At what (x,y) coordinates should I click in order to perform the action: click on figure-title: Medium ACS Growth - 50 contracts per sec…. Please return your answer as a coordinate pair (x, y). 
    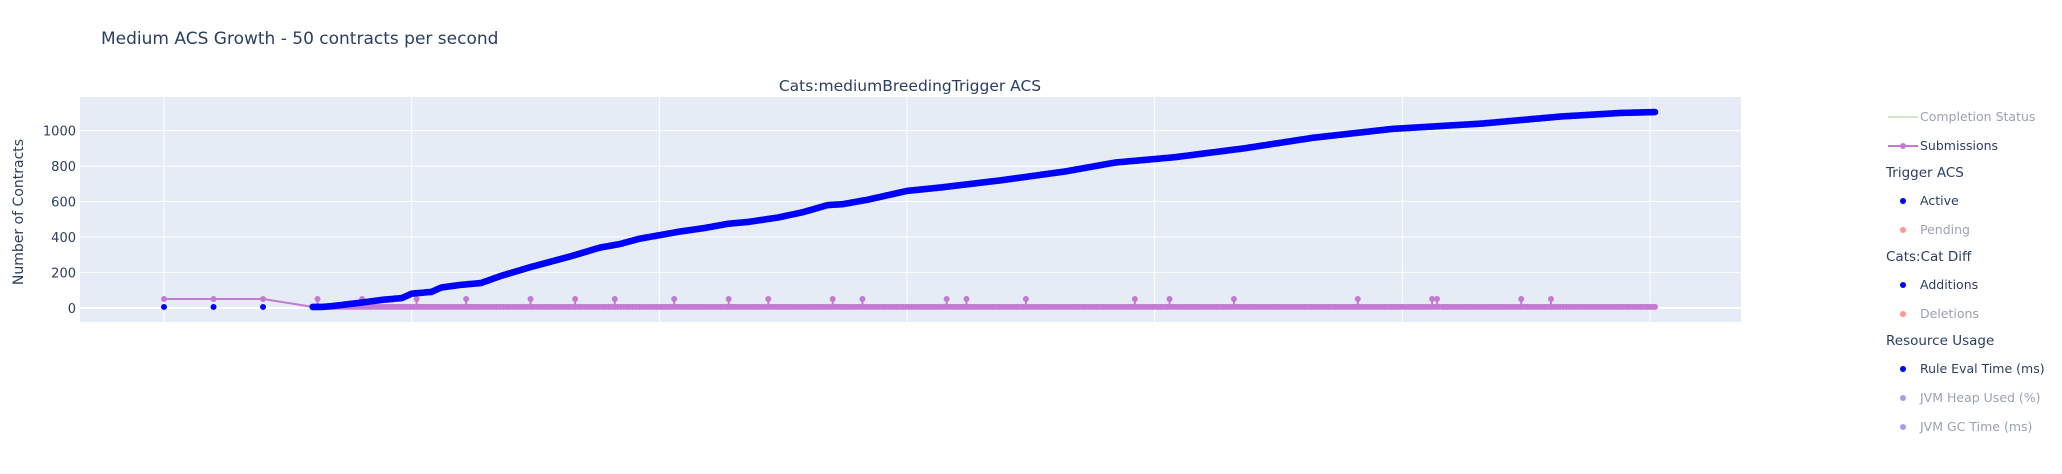
    Looking at the image, I should click on (300, 39).